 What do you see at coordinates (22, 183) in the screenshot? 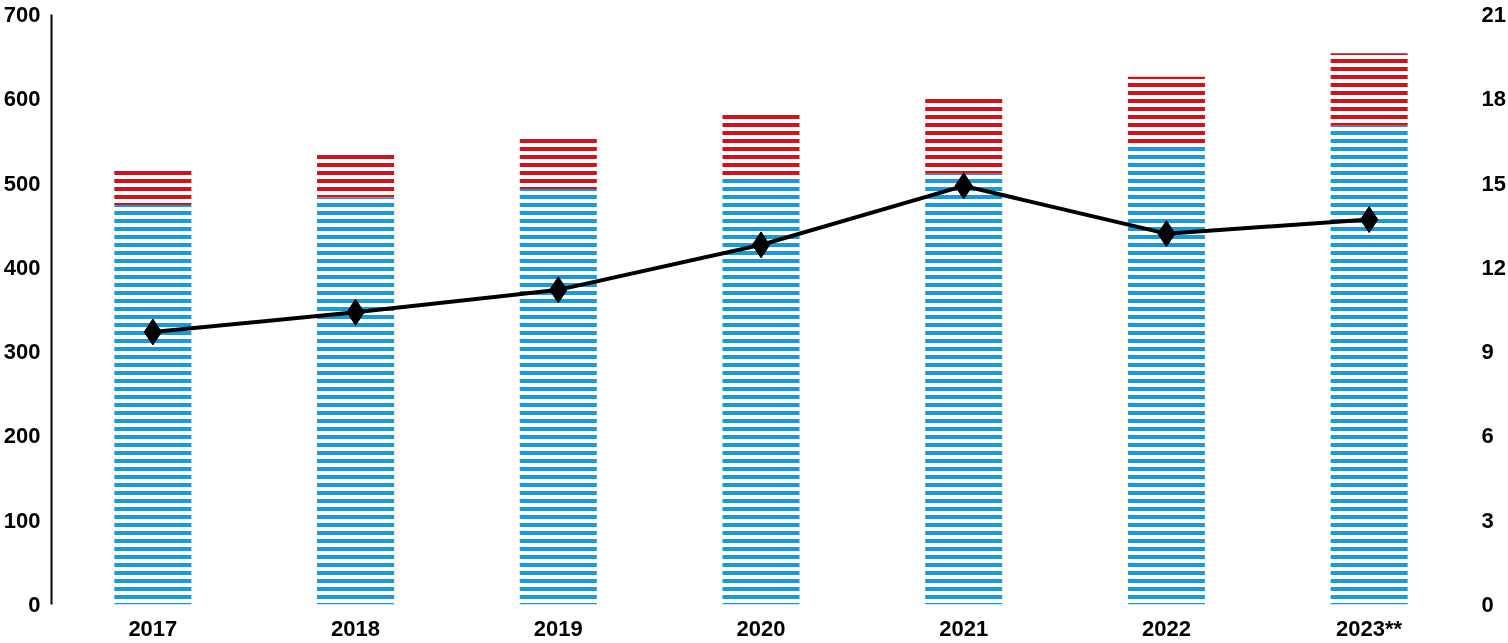
I see `y-tick-label: 500` at bounding box center [22, 183].